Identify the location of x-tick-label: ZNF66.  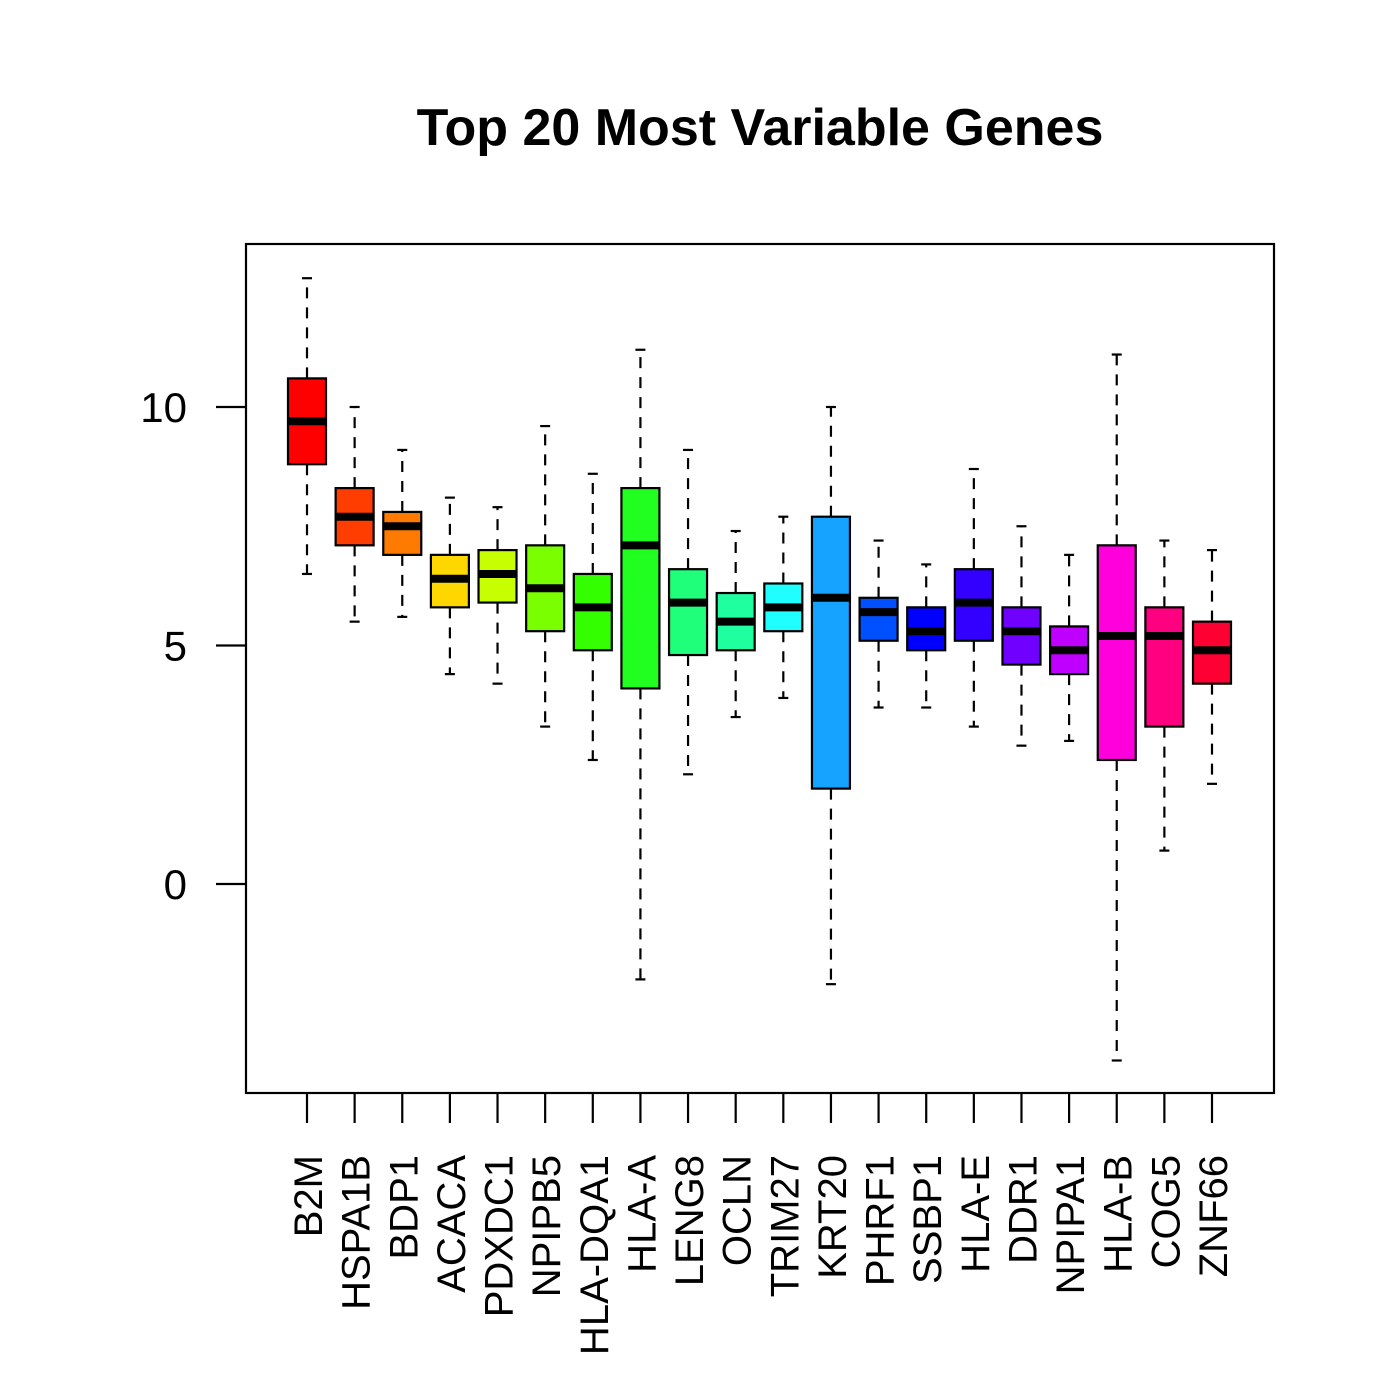
(1214, 1216).